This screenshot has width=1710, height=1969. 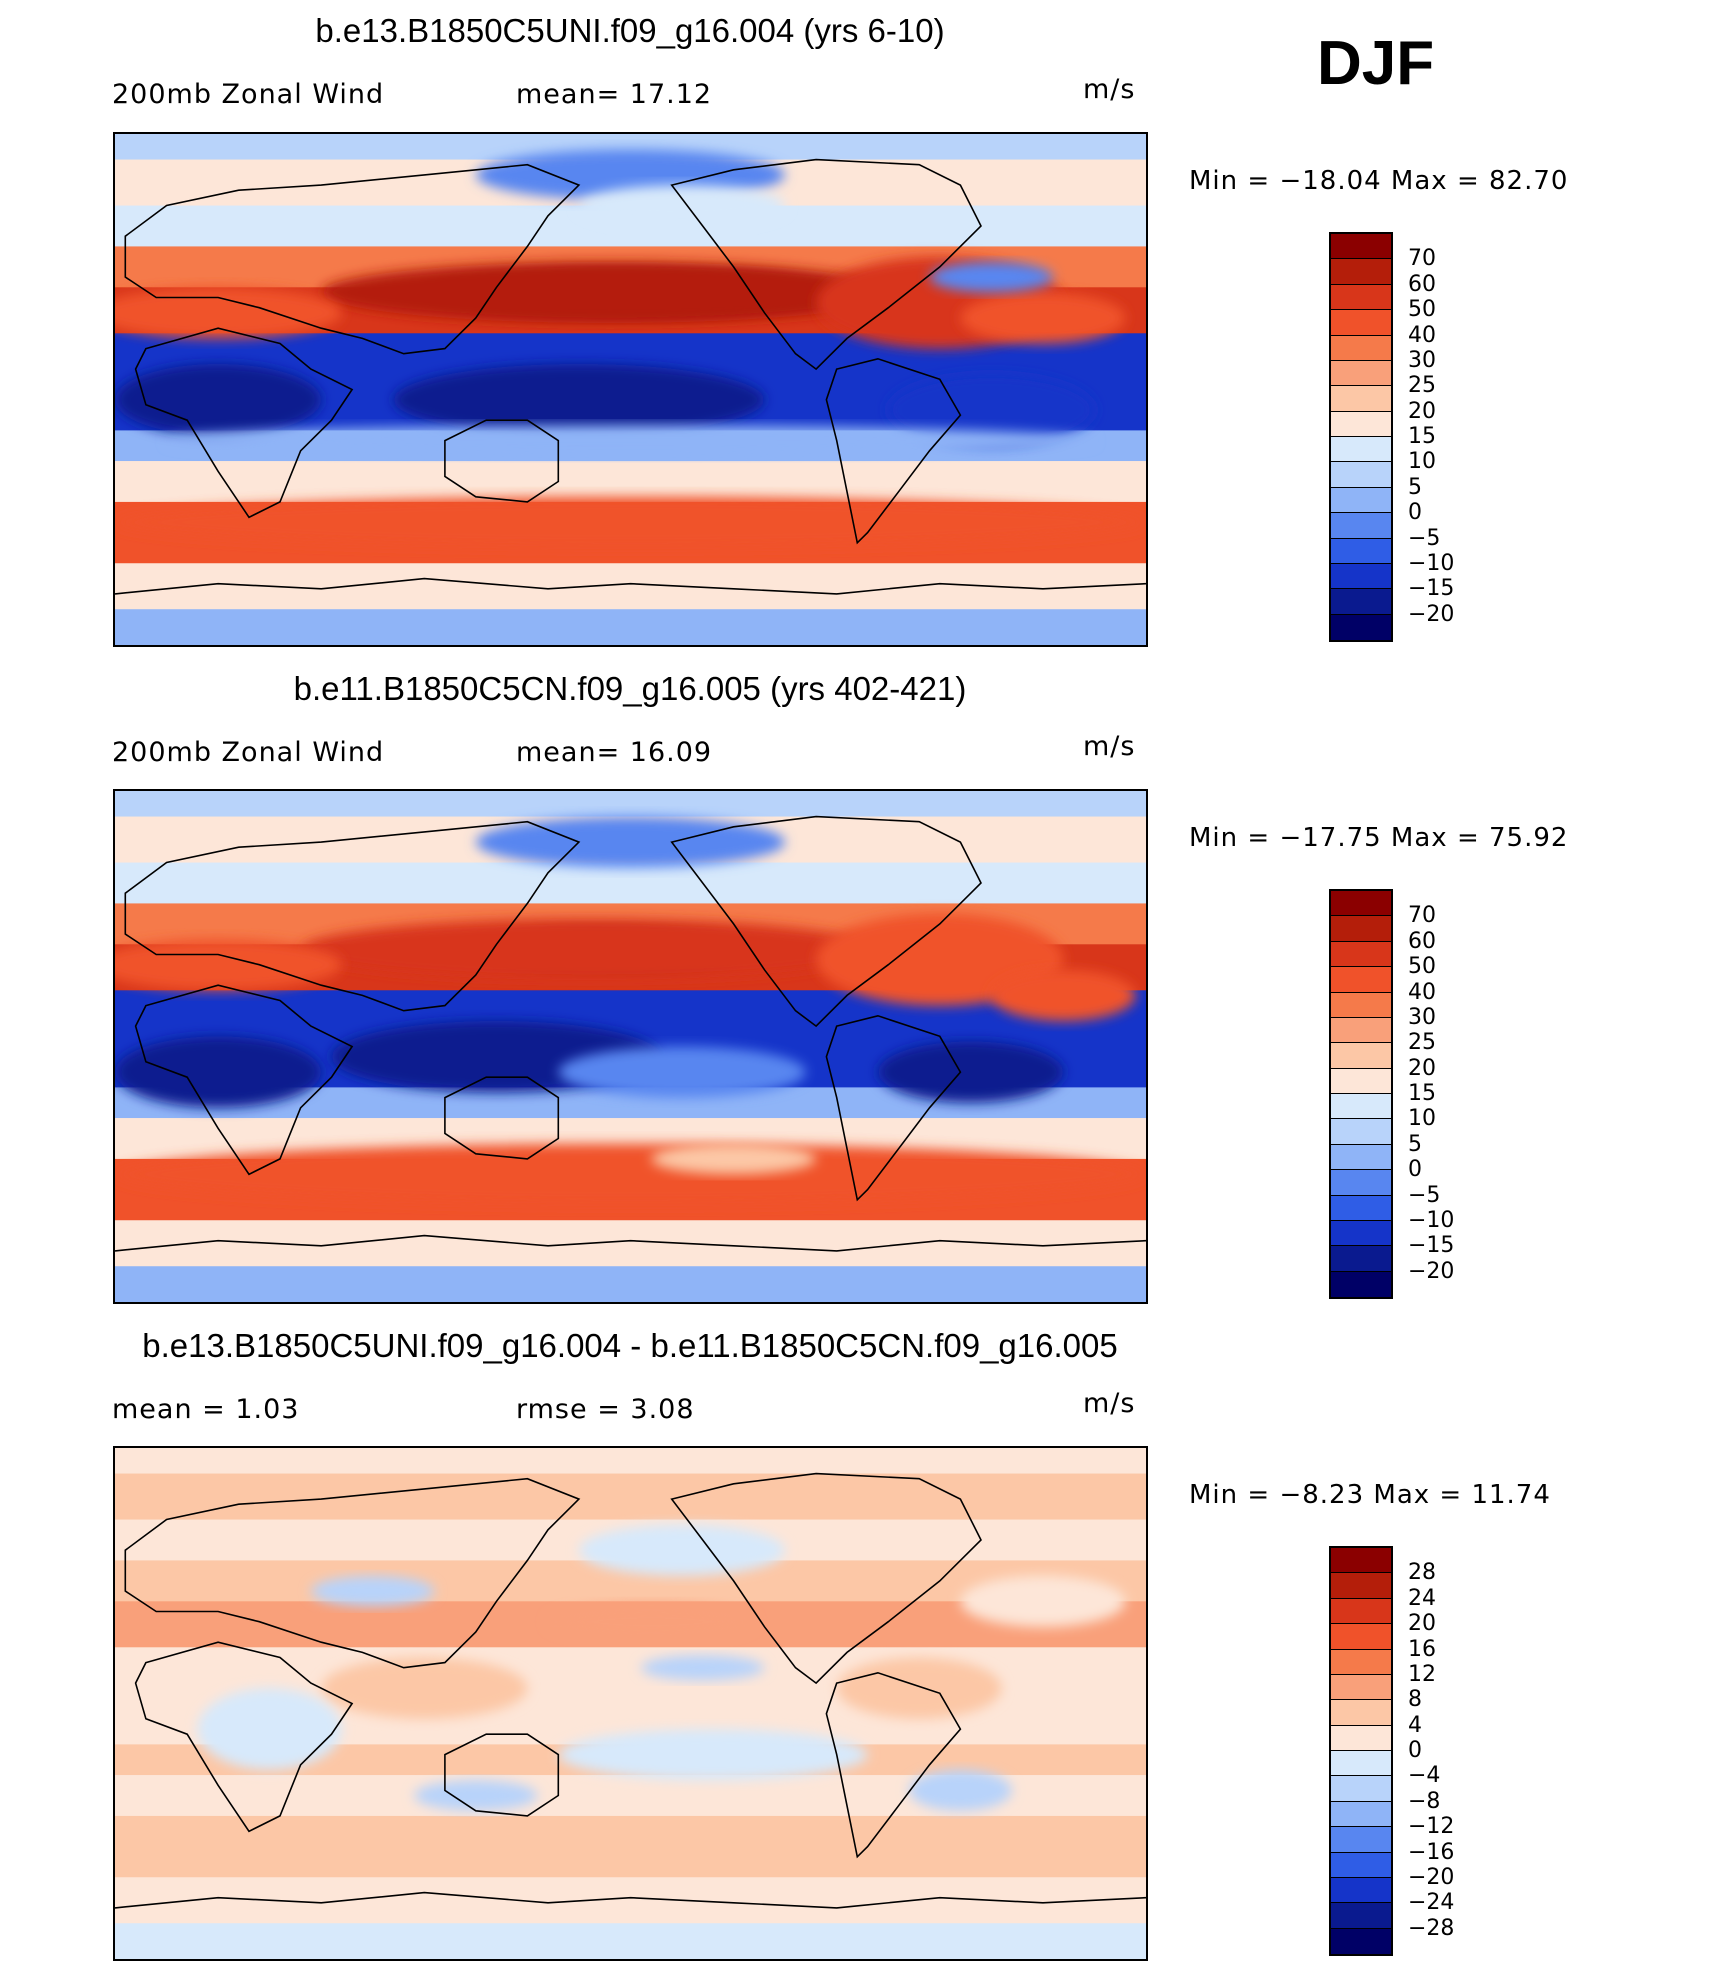 I want to click on colorbar-tick-label: 50, so click(x=1422, y=967).